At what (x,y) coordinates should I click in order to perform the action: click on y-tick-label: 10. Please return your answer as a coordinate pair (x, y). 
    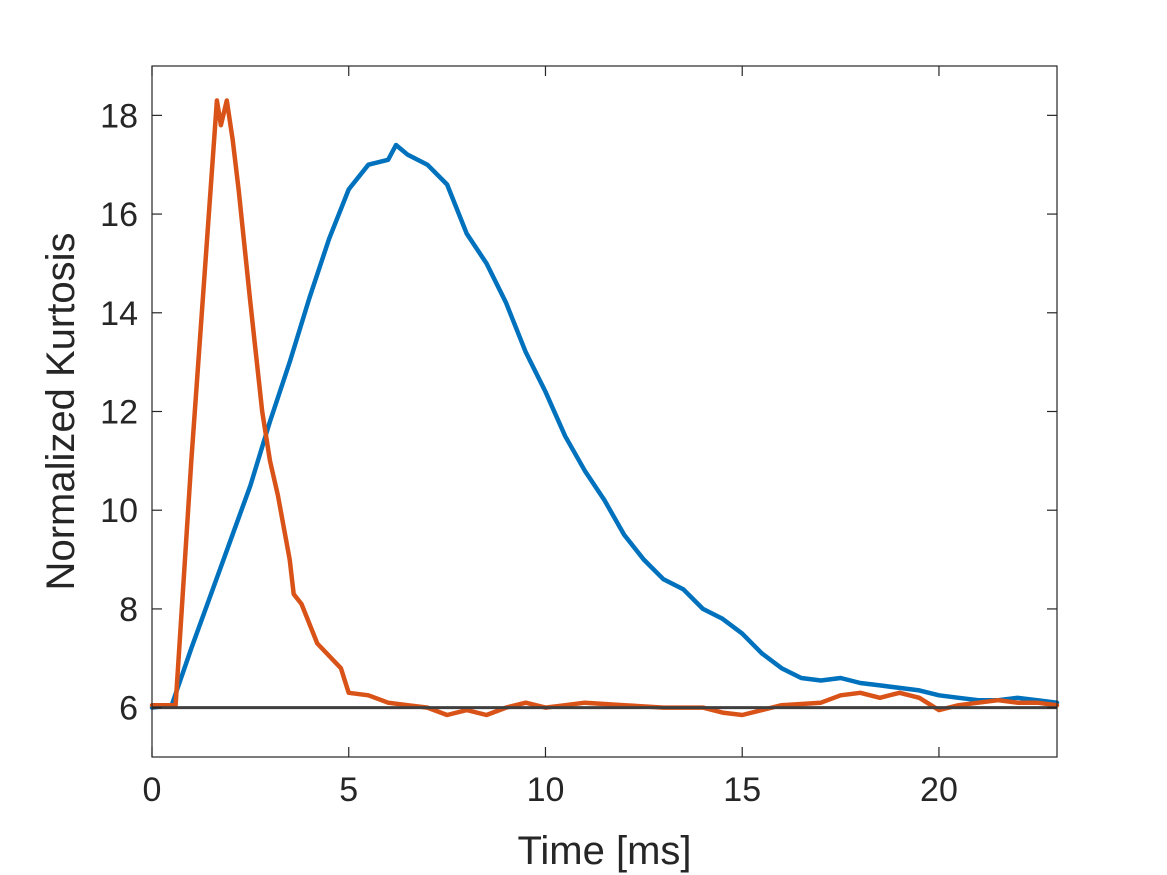
    Looking at the image, I should click on (119, 511).